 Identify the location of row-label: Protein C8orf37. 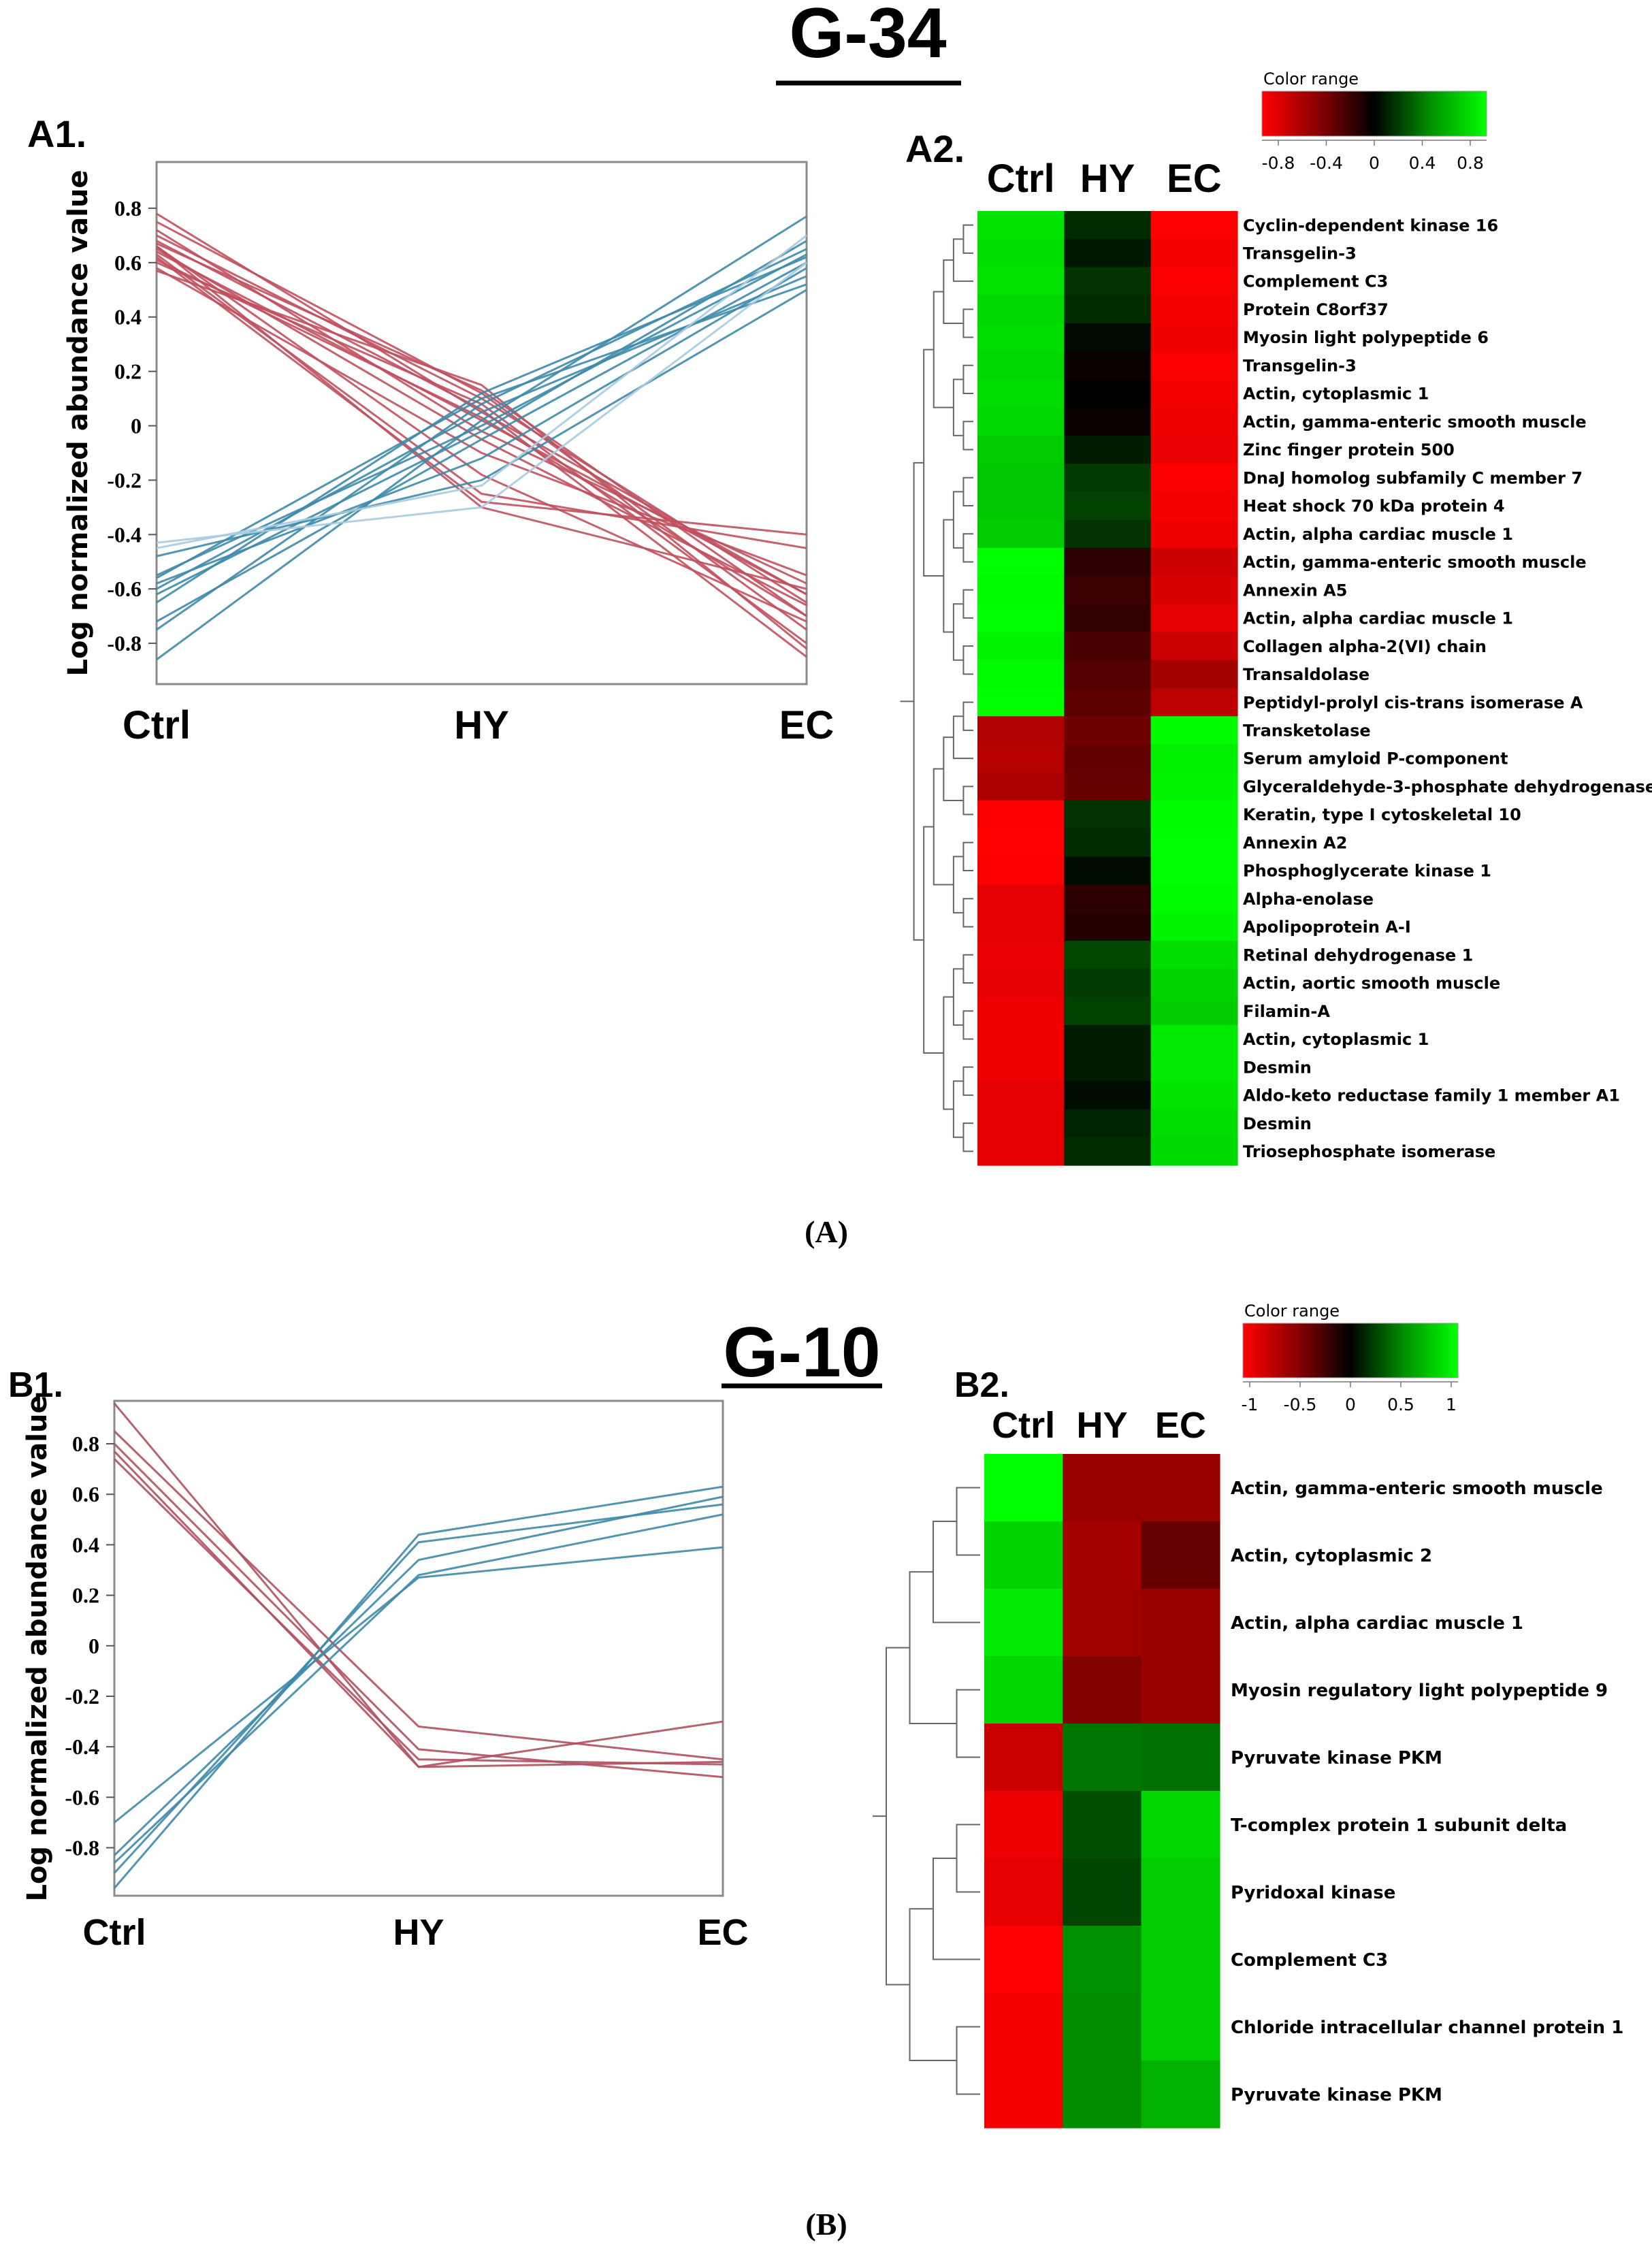
(1316, 309).